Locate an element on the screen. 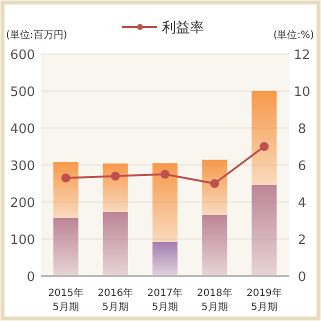 The height and width of the screenshot is (321, 321). y-tick-label: 0 is located at coordinates (30, 277).